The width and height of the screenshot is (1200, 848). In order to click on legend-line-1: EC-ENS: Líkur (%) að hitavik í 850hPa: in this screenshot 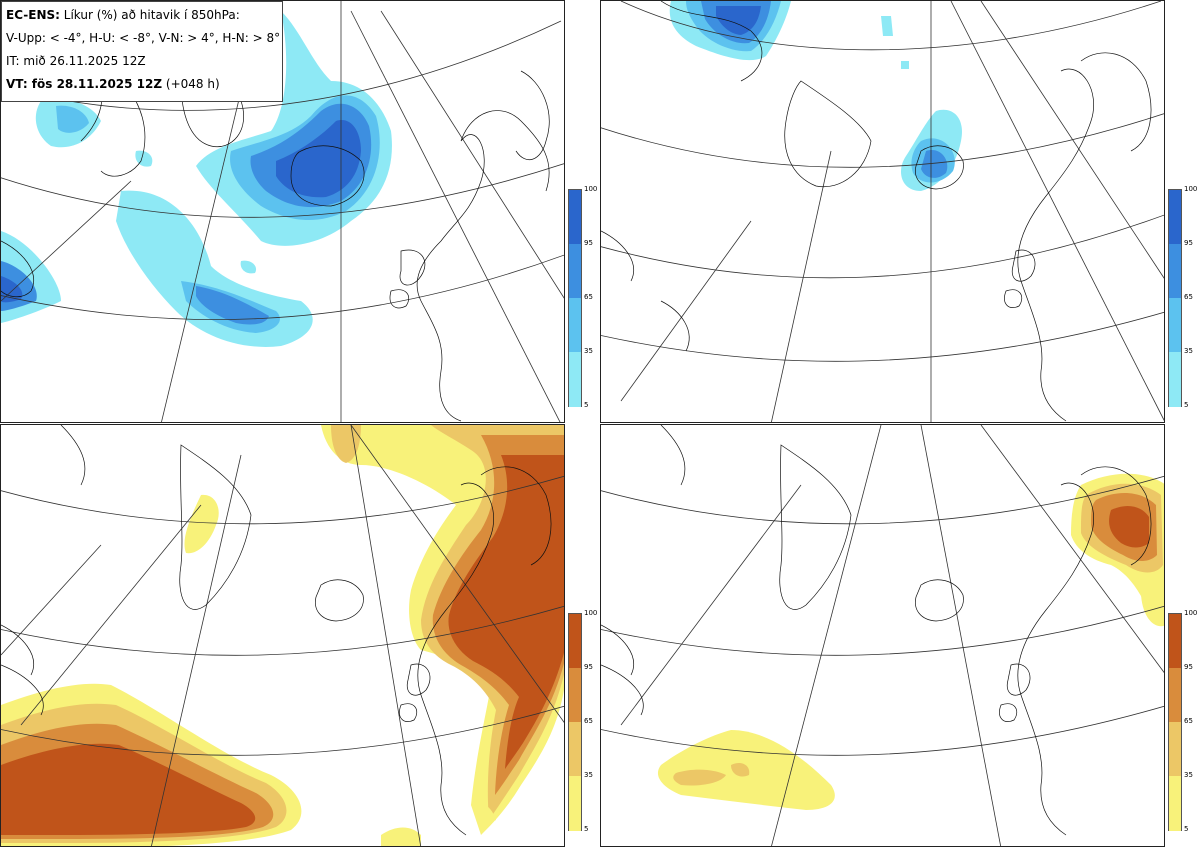, I will do `click(142, 17)`.